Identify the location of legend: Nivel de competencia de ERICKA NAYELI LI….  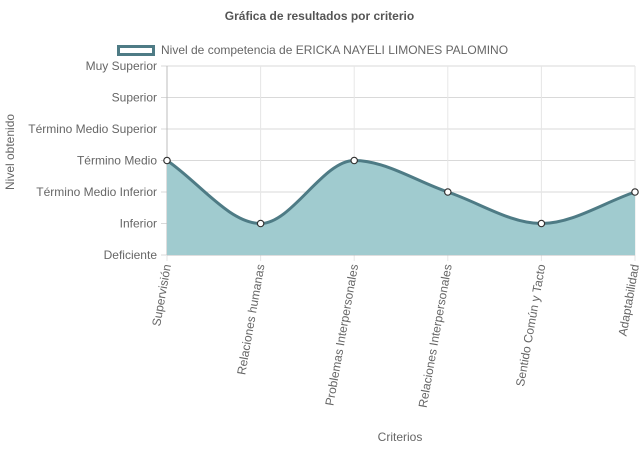
(312, 50).